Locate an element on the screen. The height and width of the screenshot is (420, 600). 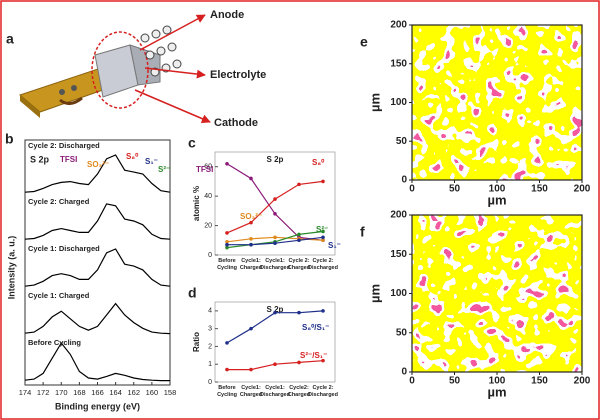
y-tick-label: 20 is located at coordinates (208, 225).